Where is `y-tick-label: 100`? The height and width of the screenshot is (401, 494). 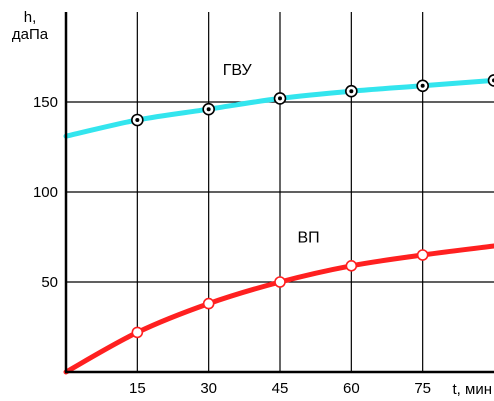 y-tick-label: 100 is located at coordinates (45, 192).